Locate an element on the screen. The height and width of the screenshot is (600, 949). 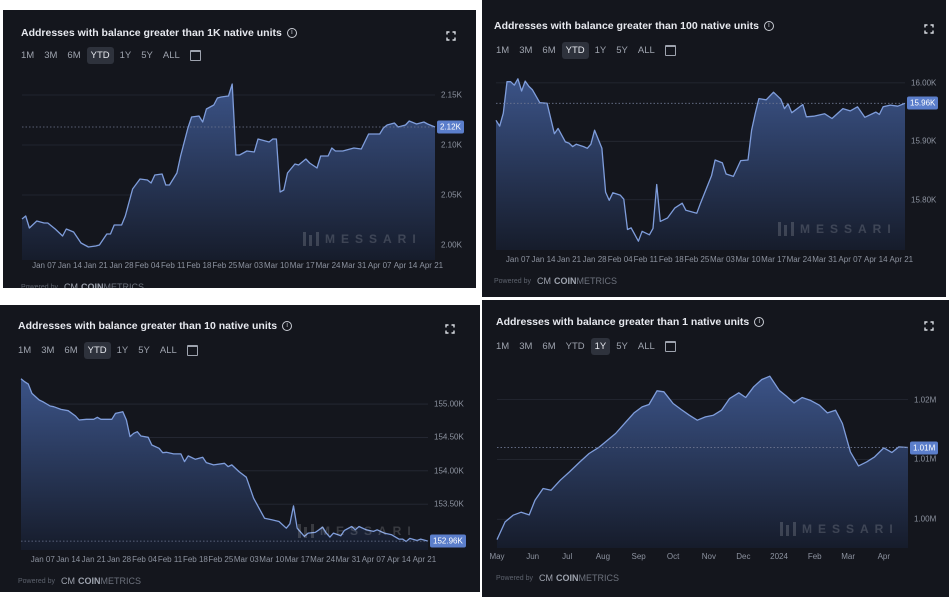
x-tick-label: Aug is located at coordinates (603, 556).